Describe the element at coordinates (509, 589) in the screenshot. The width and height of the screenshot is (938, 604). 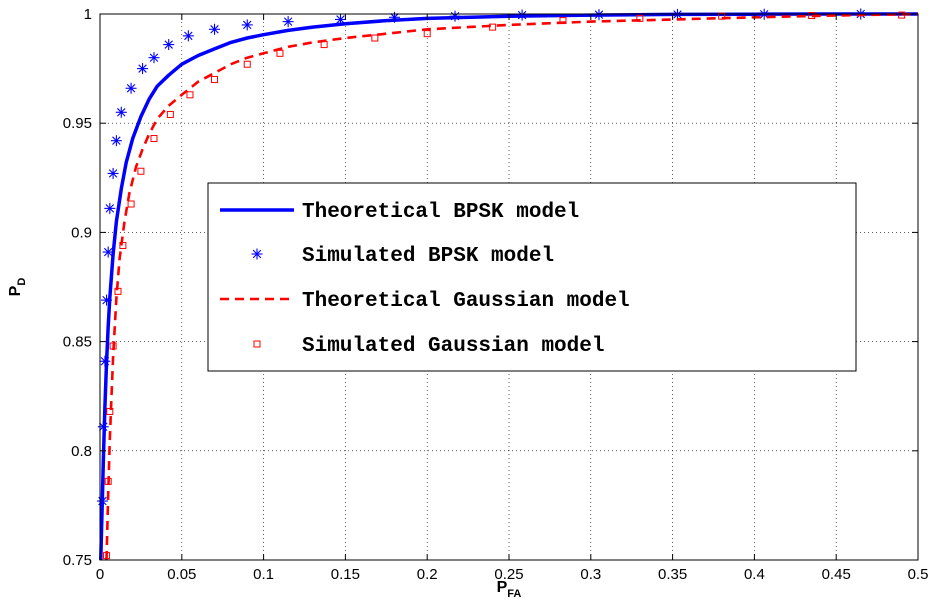
I see `x-axis-label: PFA` at that location.